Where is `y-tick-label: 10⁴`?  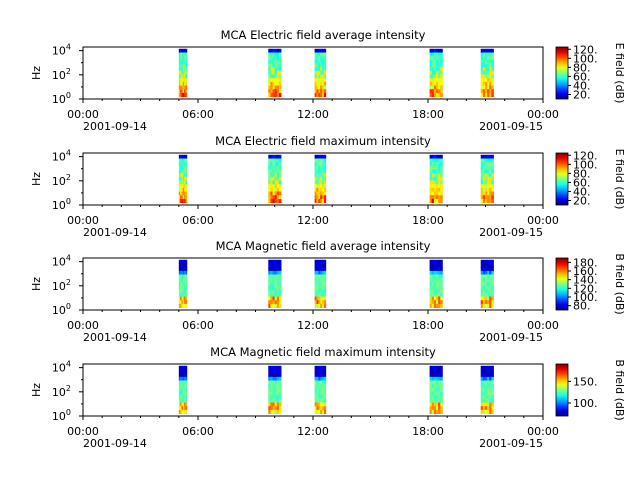
y-tick-label: 10⁴ is located at coordinates (61, 156).